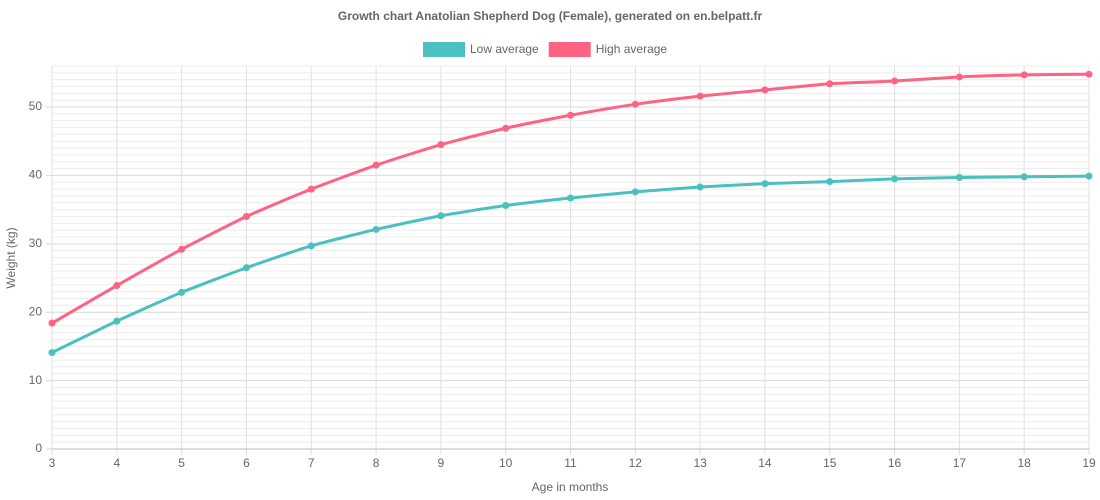 This screenshot has width=1100, height=500. I want to click on y-tick-label: 20, so click(36, 311).